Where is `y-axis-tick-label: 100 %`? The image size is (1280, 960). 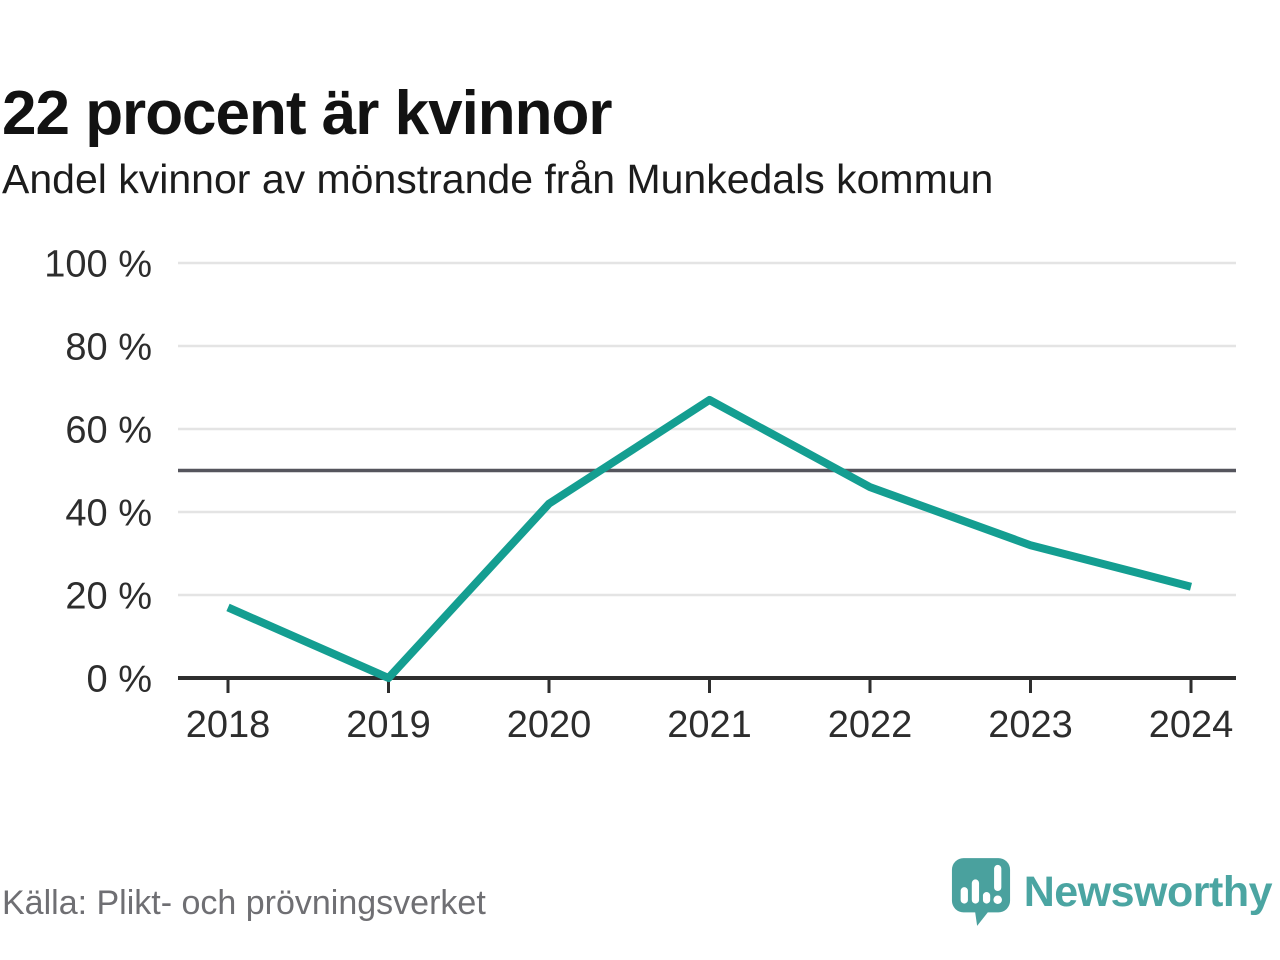
y-axis-tick-label: 100 % is located at coordinates (98, 264).